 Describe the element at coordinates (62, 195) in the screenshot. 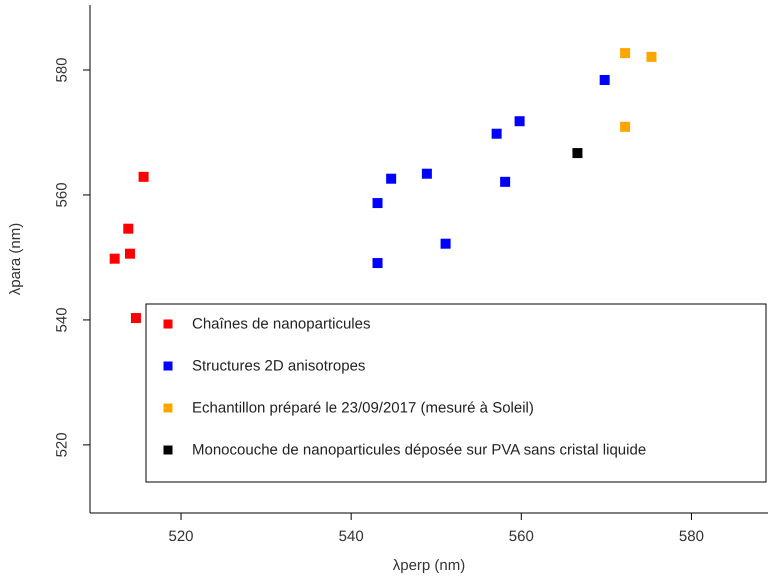

I see `y-tick-label: 560` at that location.